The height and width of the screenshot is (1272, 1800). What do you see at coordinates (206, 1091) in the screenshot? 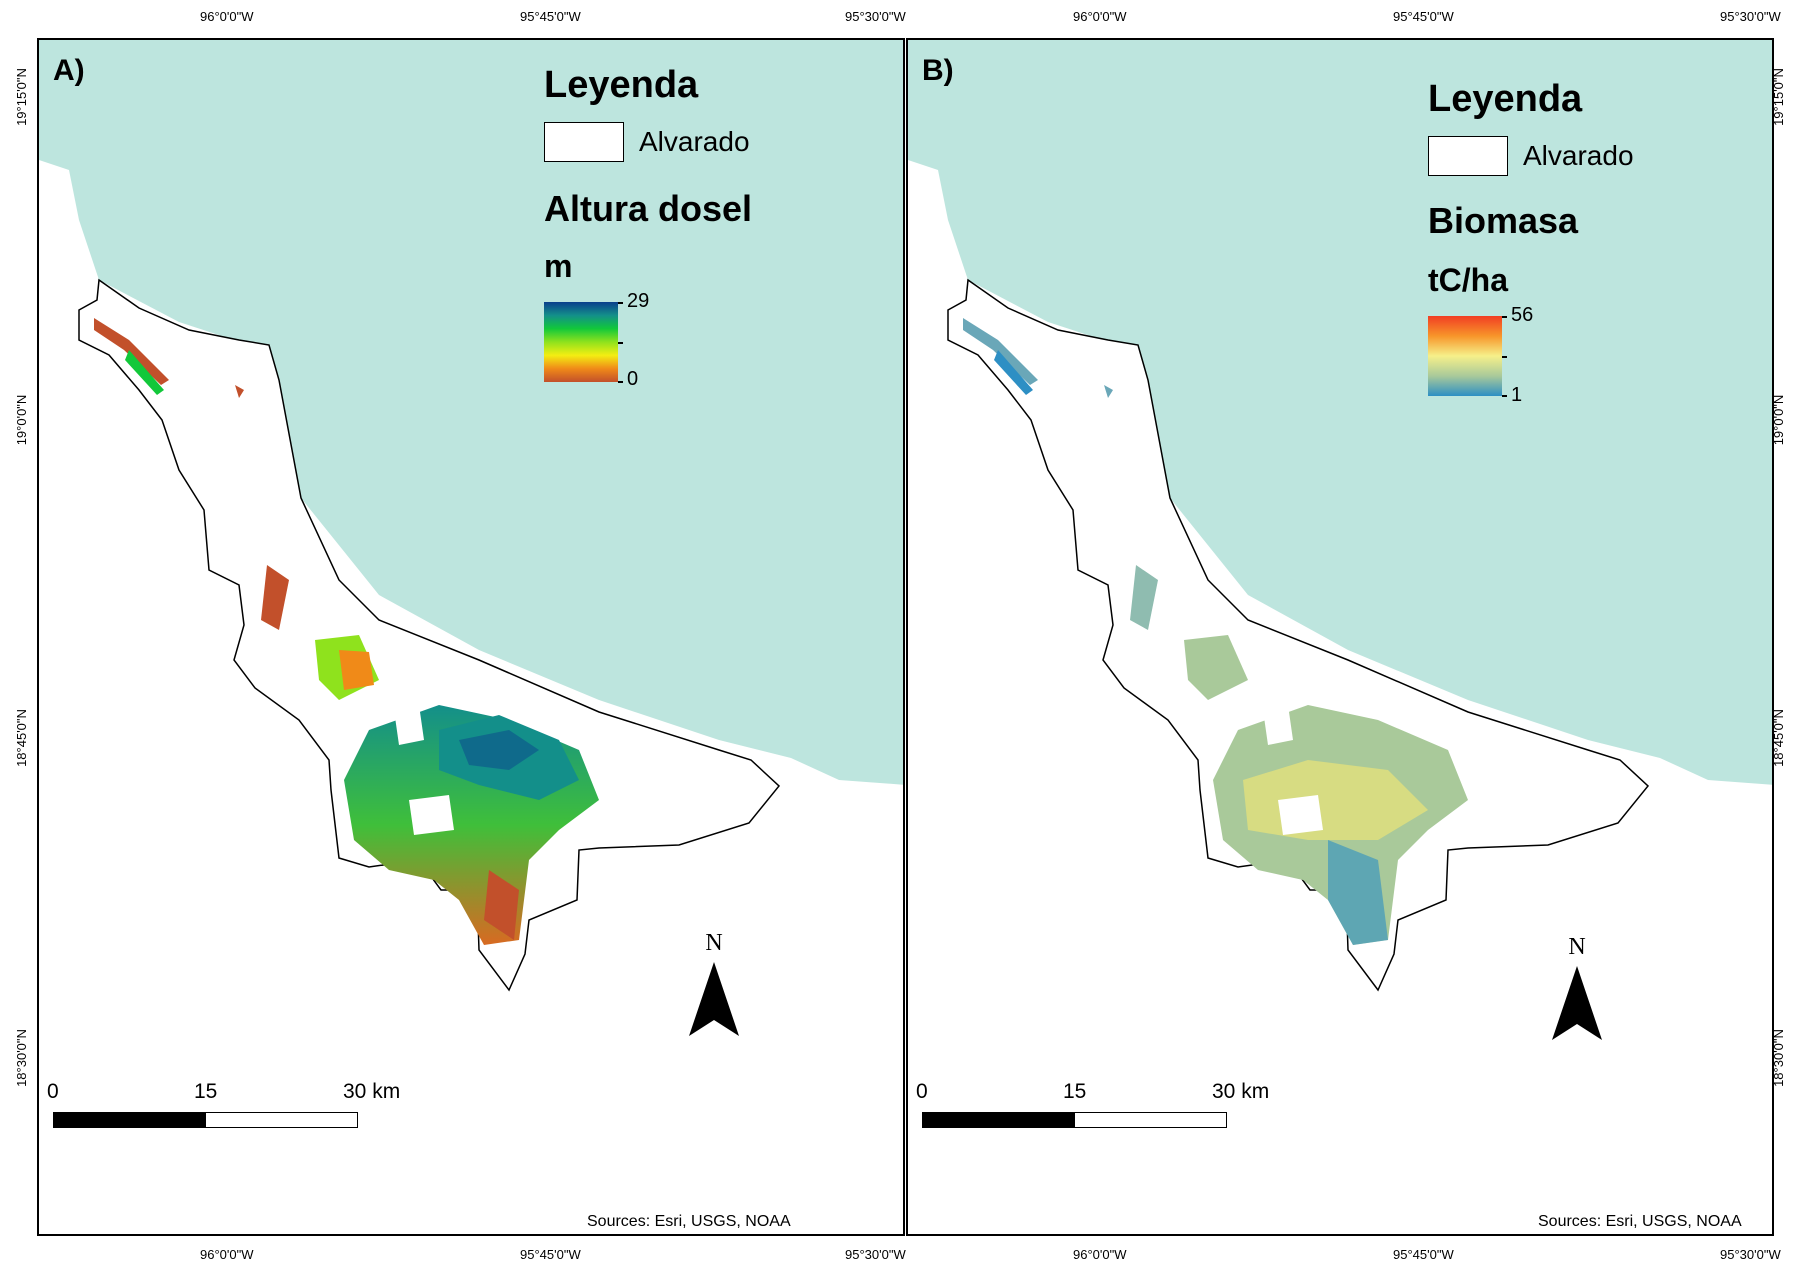
I see `scale-label-a-15: 15` at bounding box center [206, 1091].